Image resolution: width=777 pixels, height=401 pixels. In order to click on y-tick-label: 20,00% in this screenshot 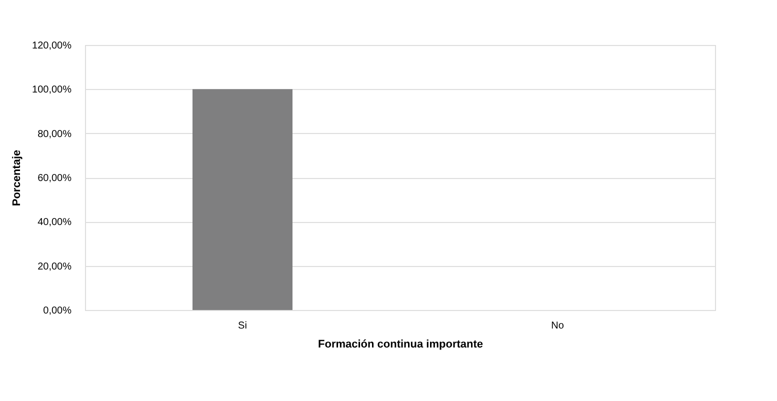, I will do `click(55, 266)`.